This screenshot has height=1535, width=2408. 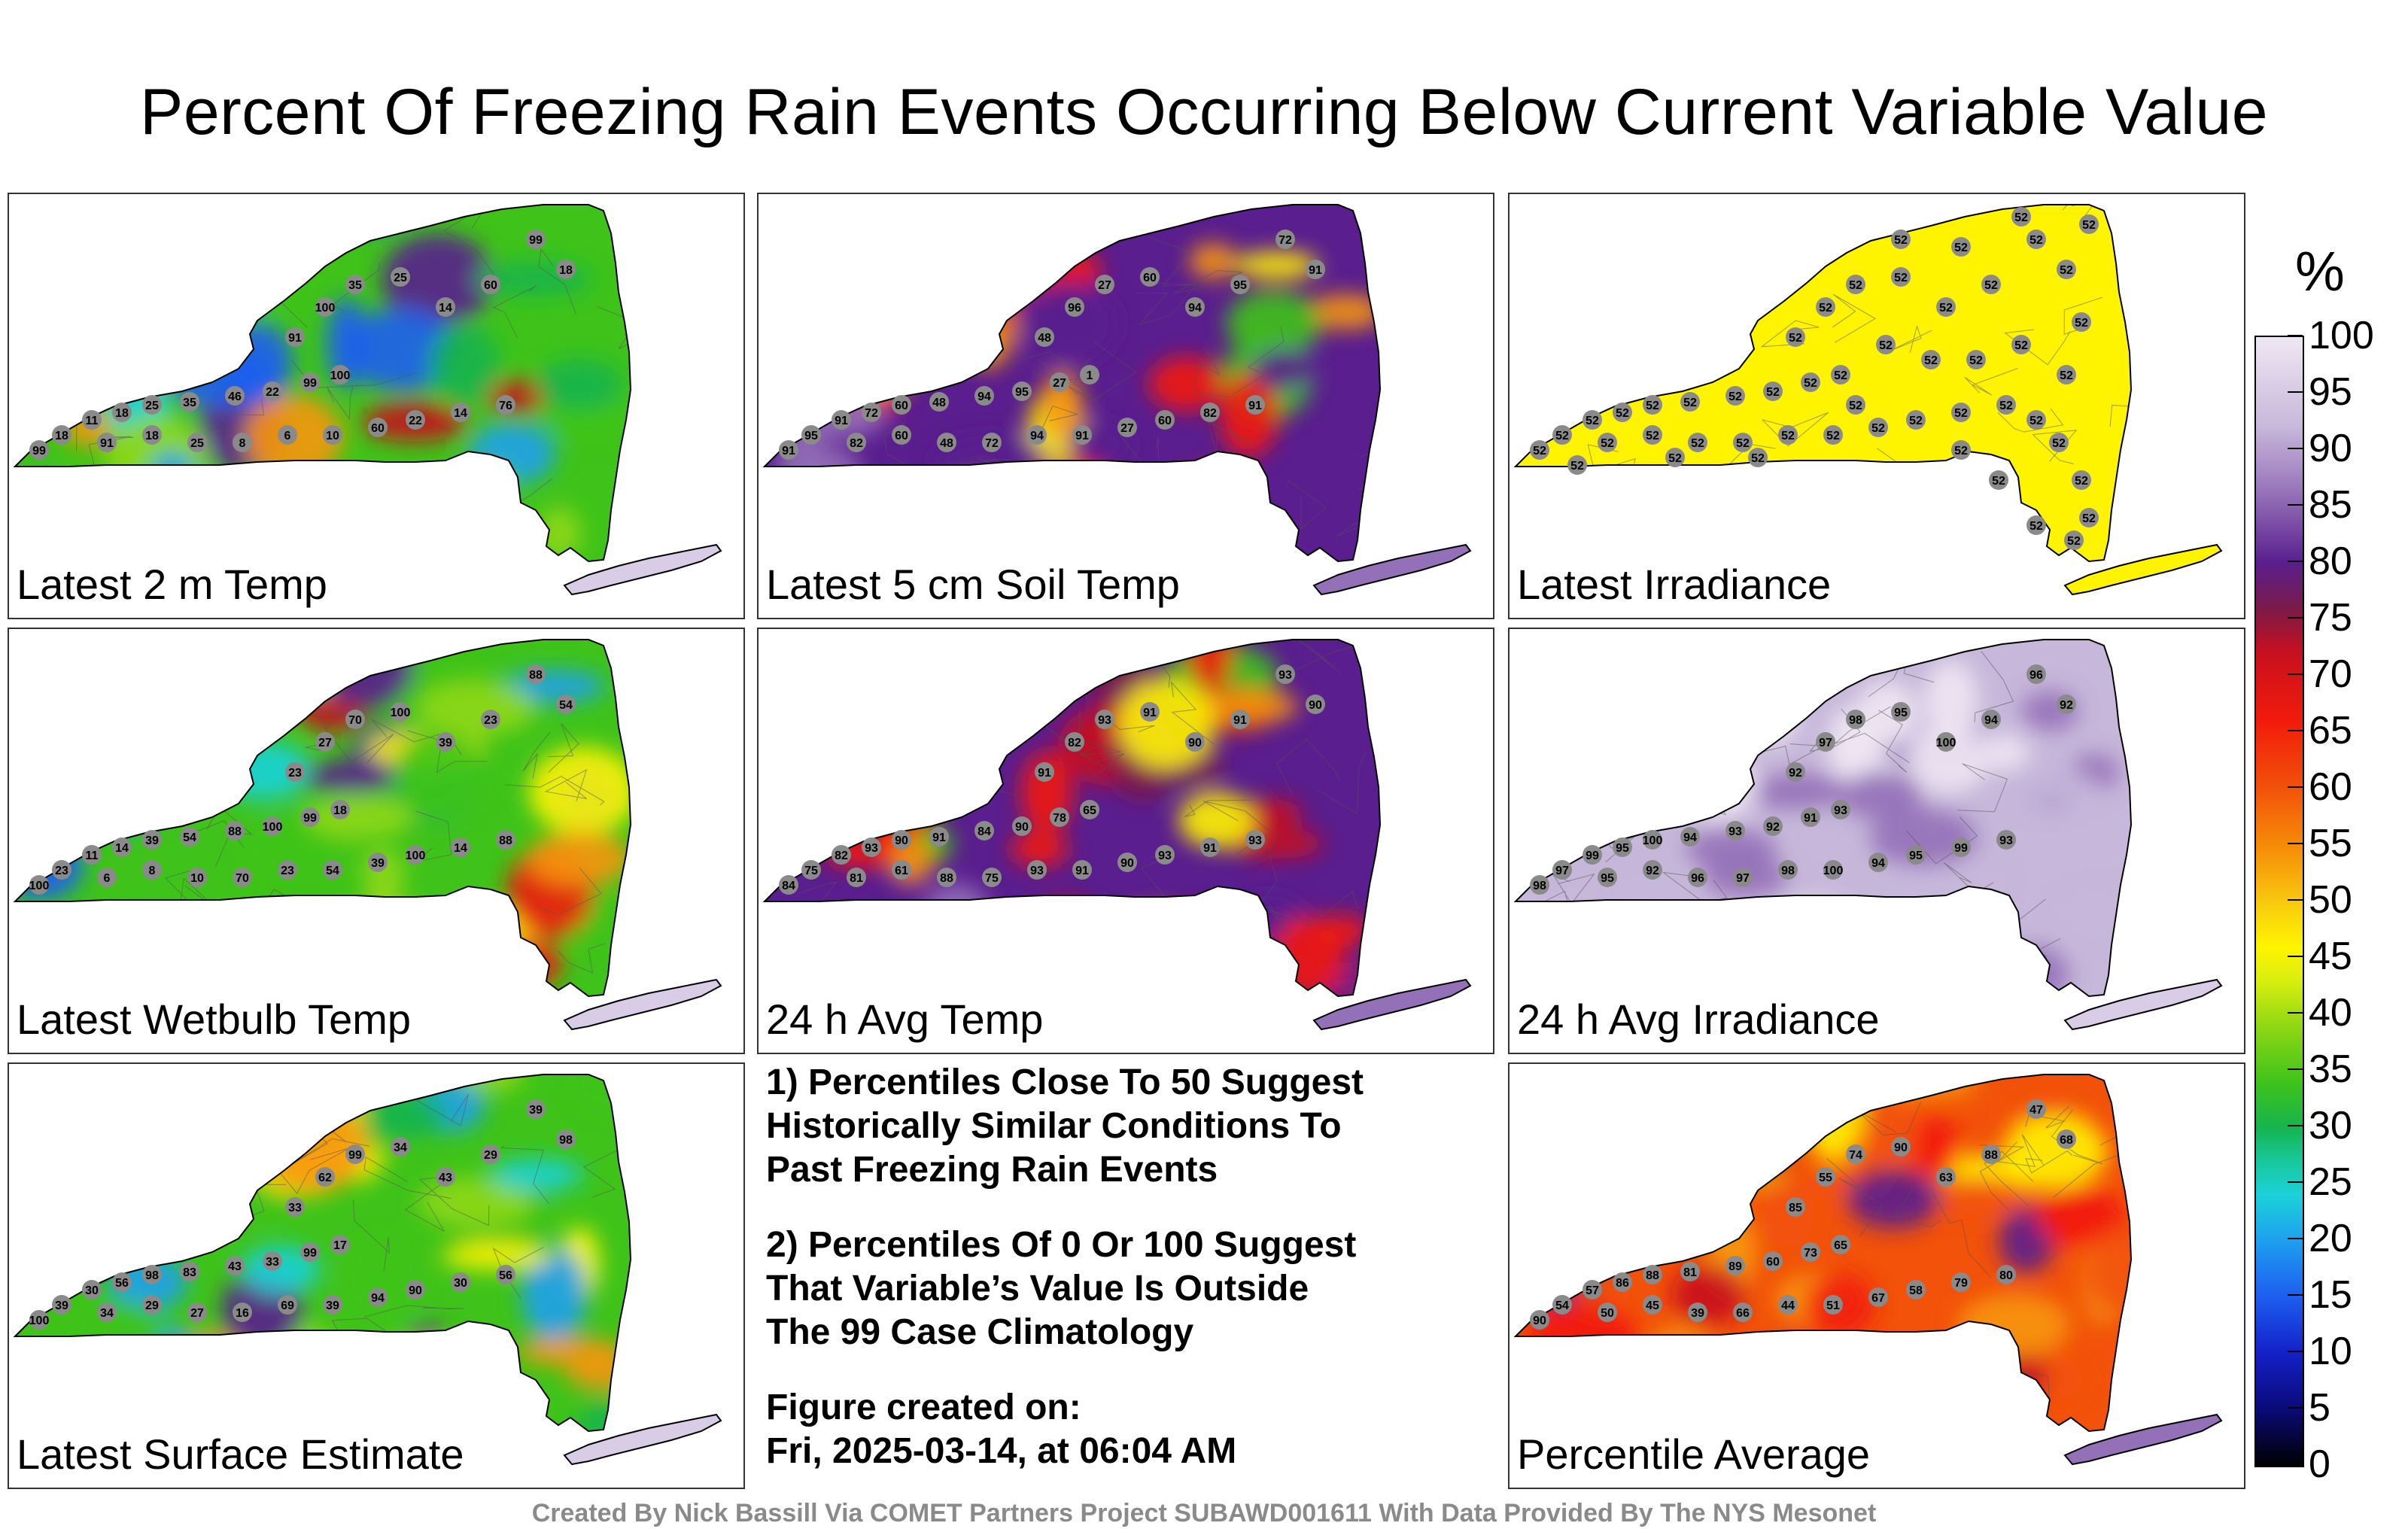 I want to click on station-value: 100, so click(x=1946, y=743).